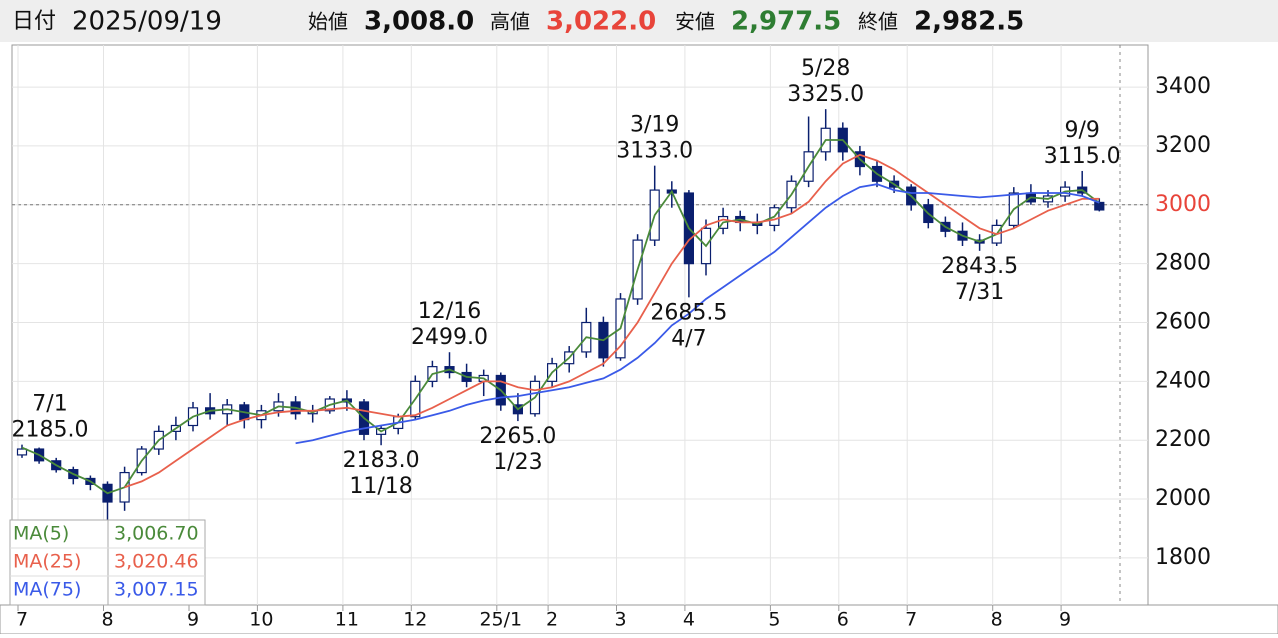 The height and width of the screenshot is (638, 1278). Describe the element at coordinates (639, 619) in the screenshot. I see `x-axis-bar` at that location.